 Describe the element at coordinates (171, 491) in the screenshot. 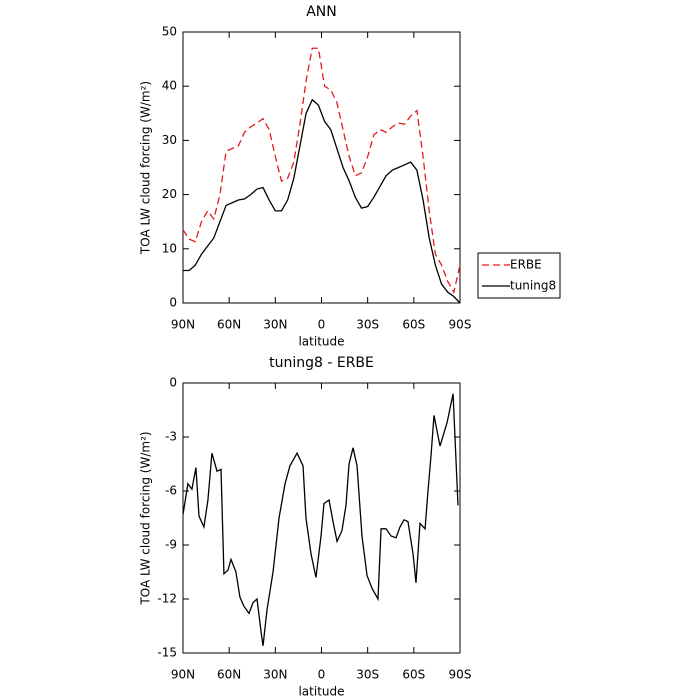

I see `y-tick-label: -6` at that location.